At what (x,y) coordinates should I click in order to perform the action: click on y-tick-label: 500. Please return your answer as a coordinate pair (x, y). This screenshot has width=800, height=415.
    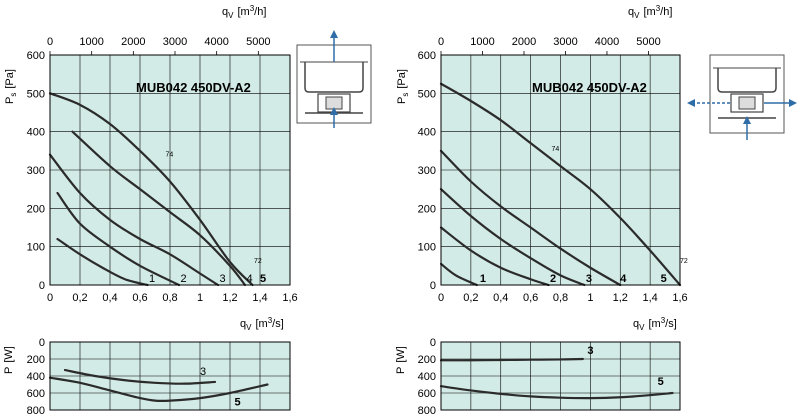
    Looking at the image, I should click on (36, 94).